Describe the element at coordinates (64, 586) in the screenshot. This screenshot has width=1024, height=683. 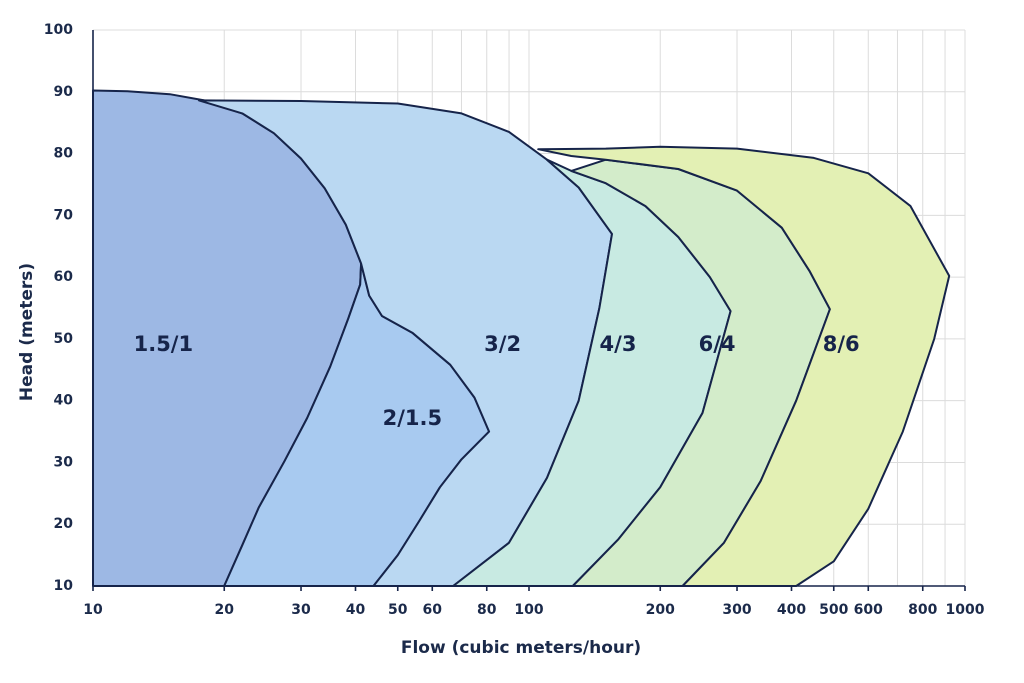
I see `y-tick-label: 10` at that location.